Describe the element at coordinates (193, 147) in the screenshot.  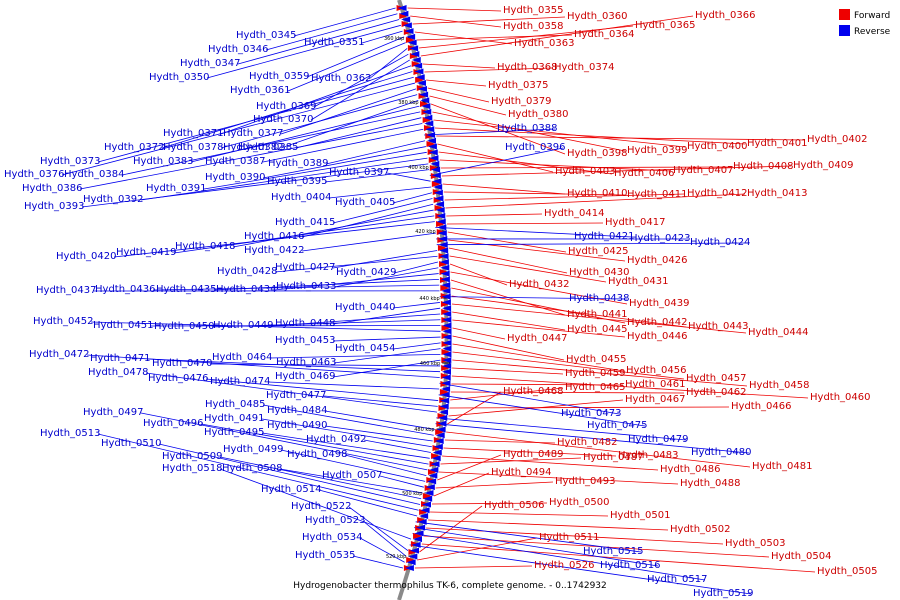
I see `rev-gene-label: Hydth_0378` at that location.